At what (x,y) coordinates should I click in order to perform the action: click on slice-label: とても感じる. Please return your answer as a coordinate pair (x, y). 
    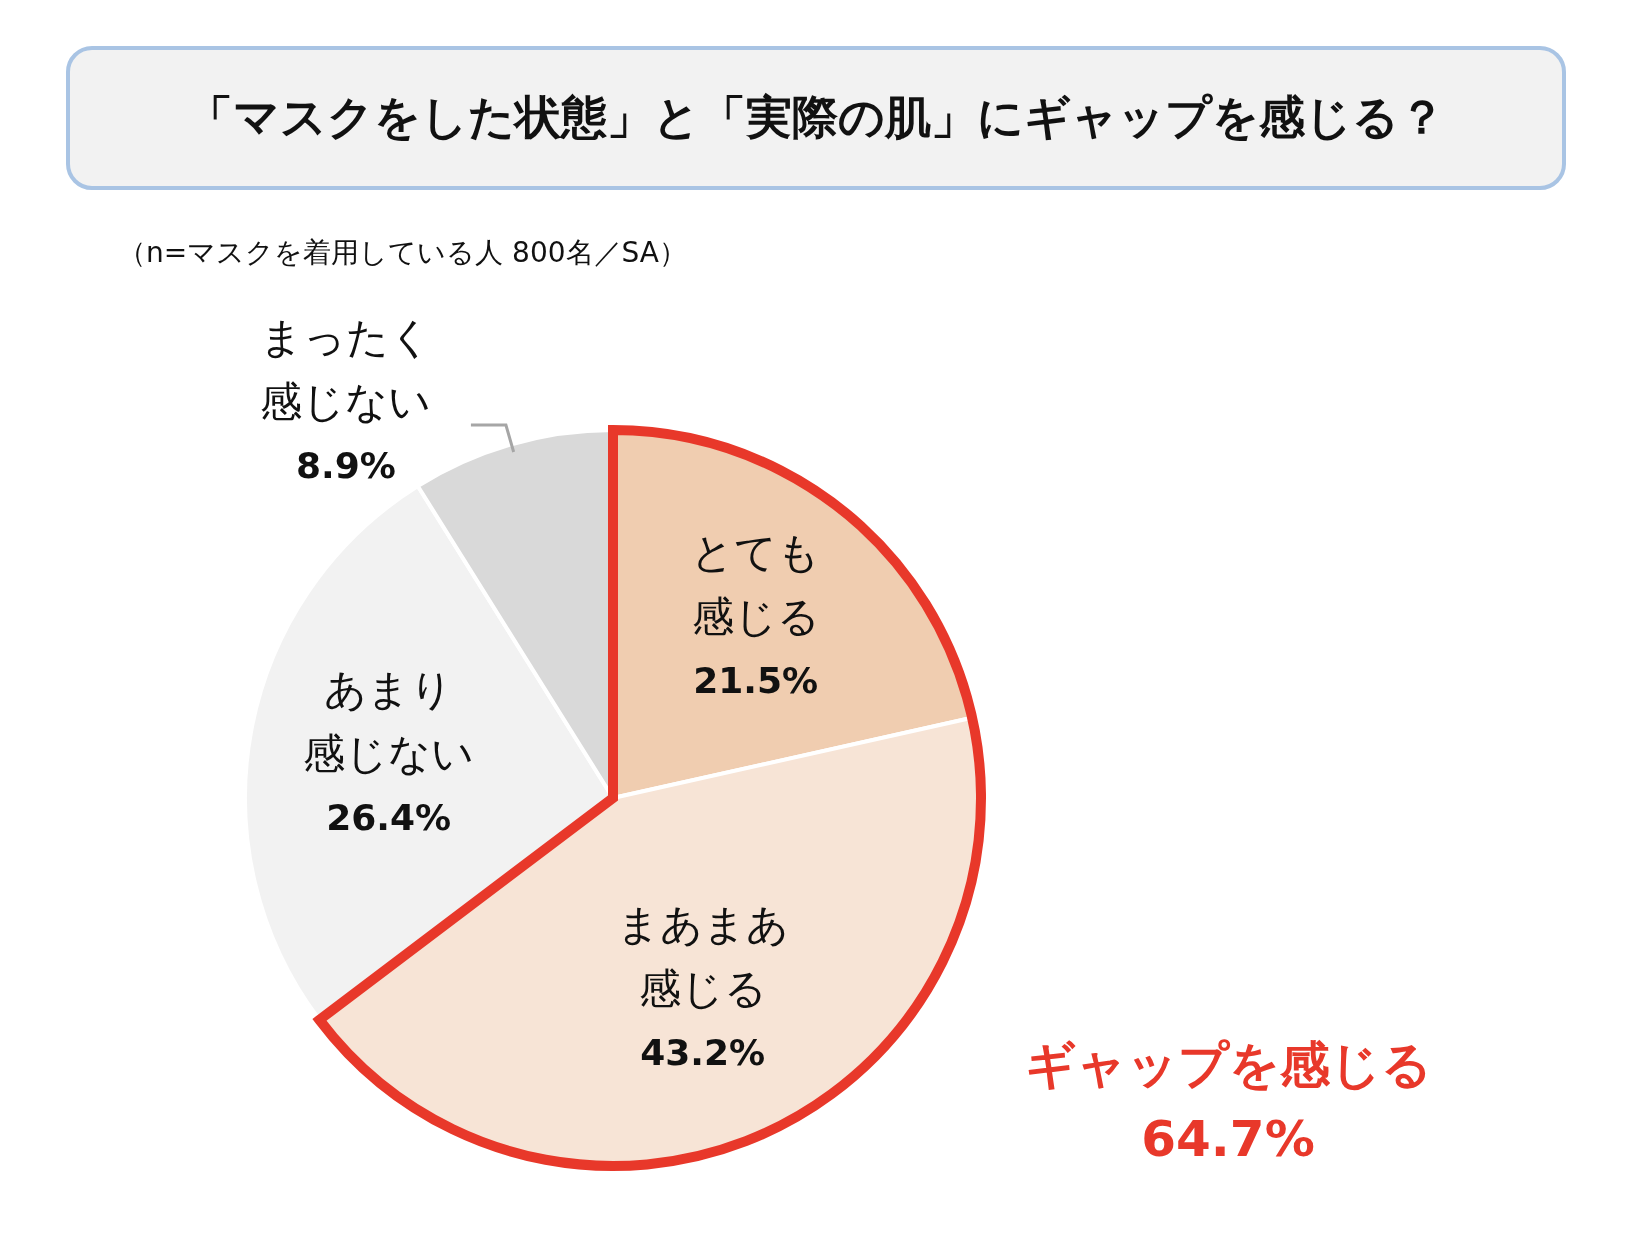
    Looking at the image, I should click on (756, 584).